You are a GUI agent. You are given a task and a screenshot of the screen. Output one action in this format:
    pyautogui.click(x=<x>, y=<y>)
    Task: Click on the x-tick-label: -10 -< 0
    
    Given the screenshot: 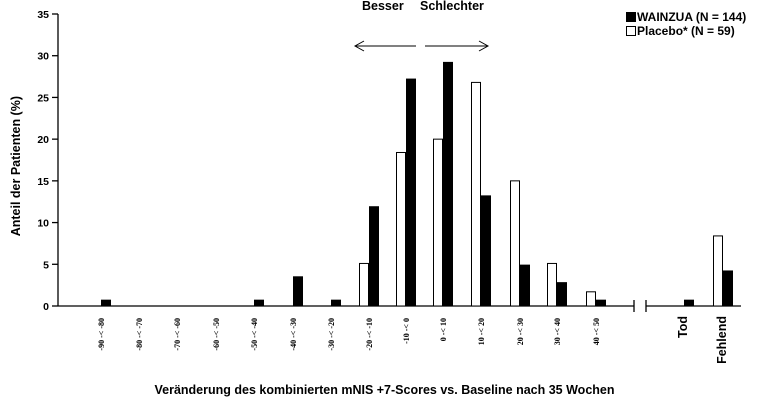 What is the action you would take?
    pyautogui.click(x=406, y=331)
    